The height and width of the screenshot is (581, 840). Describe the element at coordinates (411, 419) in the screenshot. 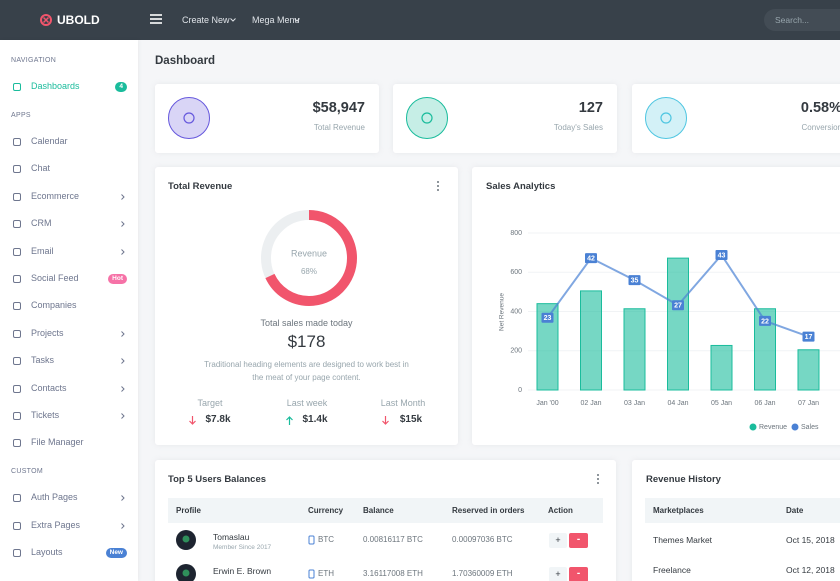

I see `metric-value: $15k` at that location.